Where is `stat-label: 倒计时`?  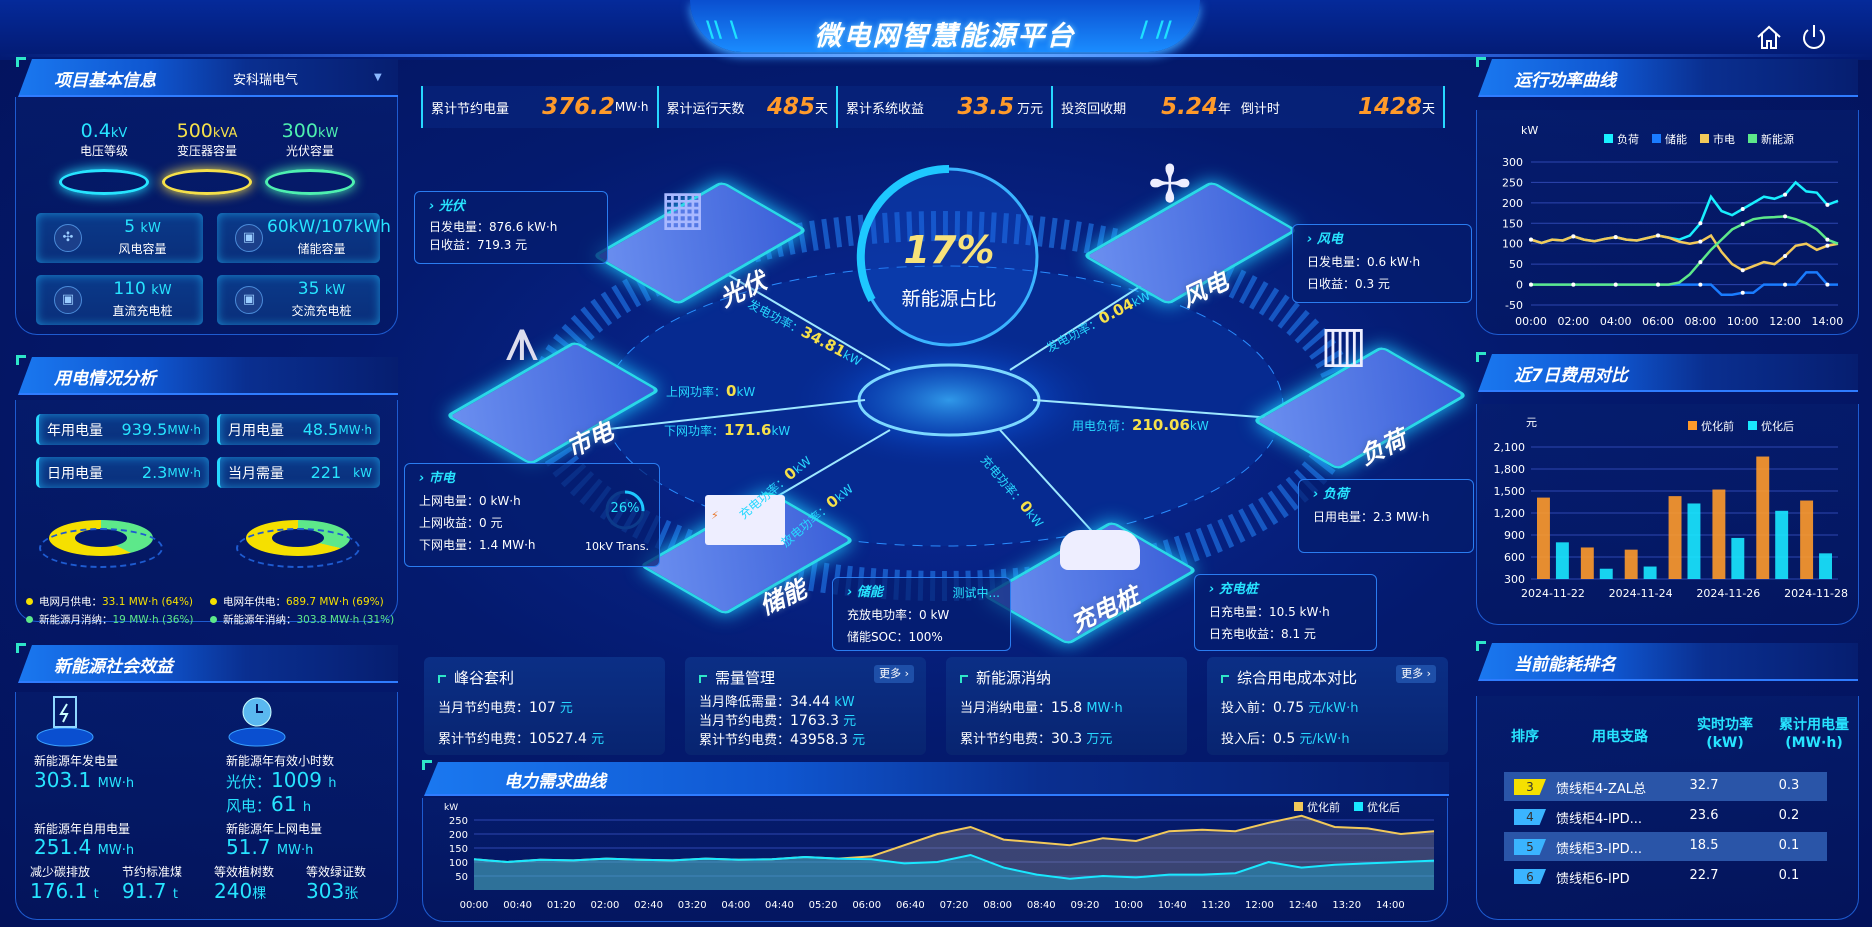
stat-label: 倒计时 is located at coordinates (1260, 109).